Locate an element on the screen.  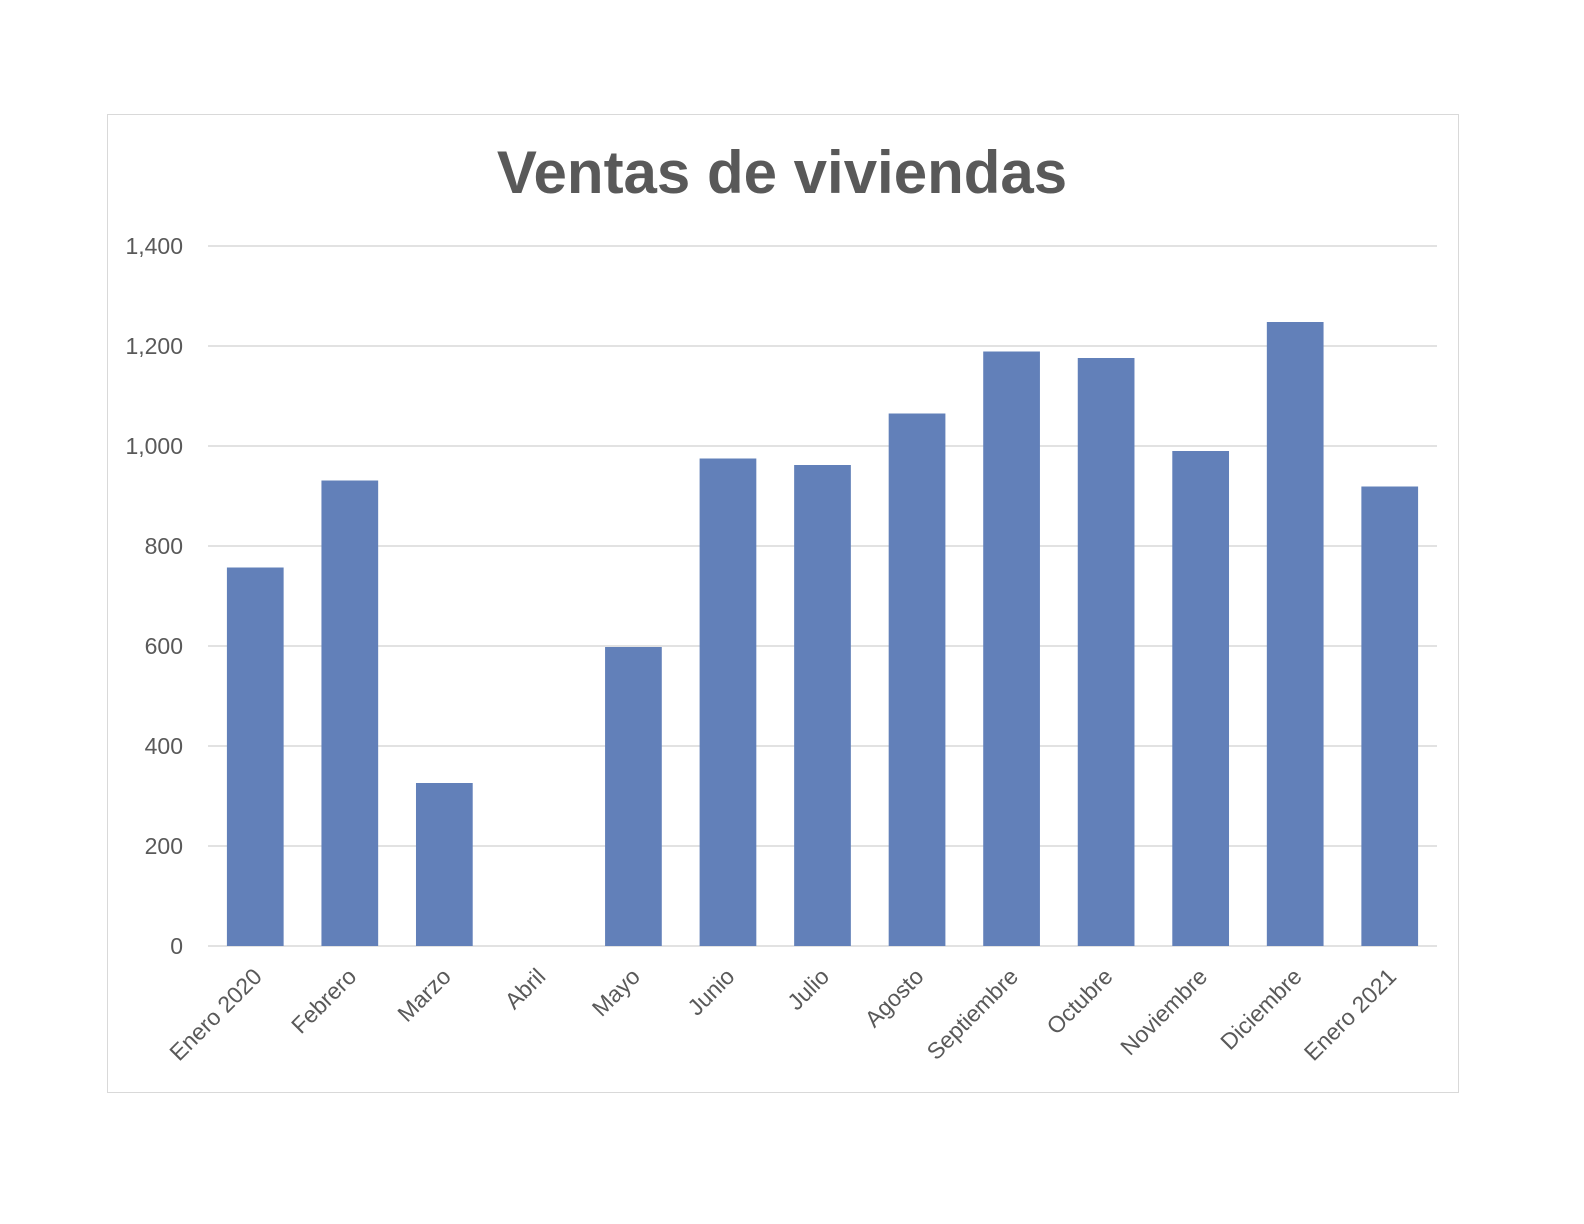
y-axis-tick-labels: 0 200 400 600 800 1,000 1,200 1,400 is located at coordinates (154, 596).